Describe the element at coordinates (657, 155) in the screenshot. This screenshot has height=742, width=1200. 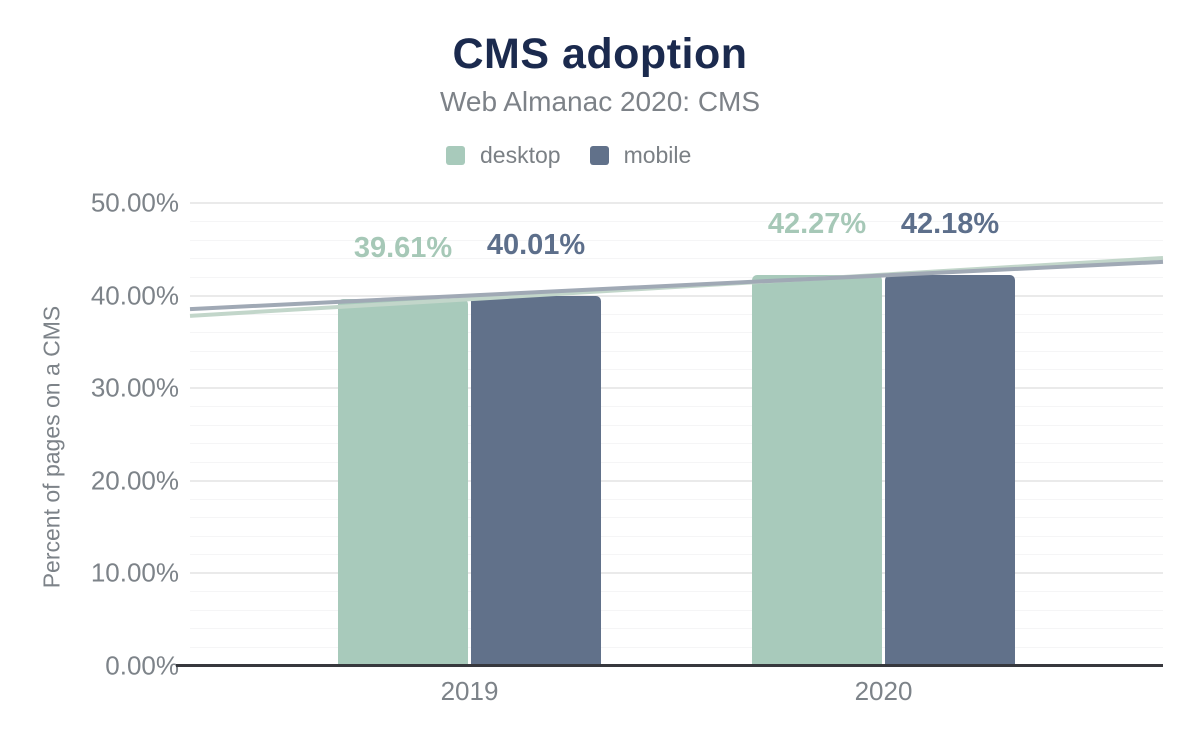
I see `mobile-legend-label: mobile` at that location.